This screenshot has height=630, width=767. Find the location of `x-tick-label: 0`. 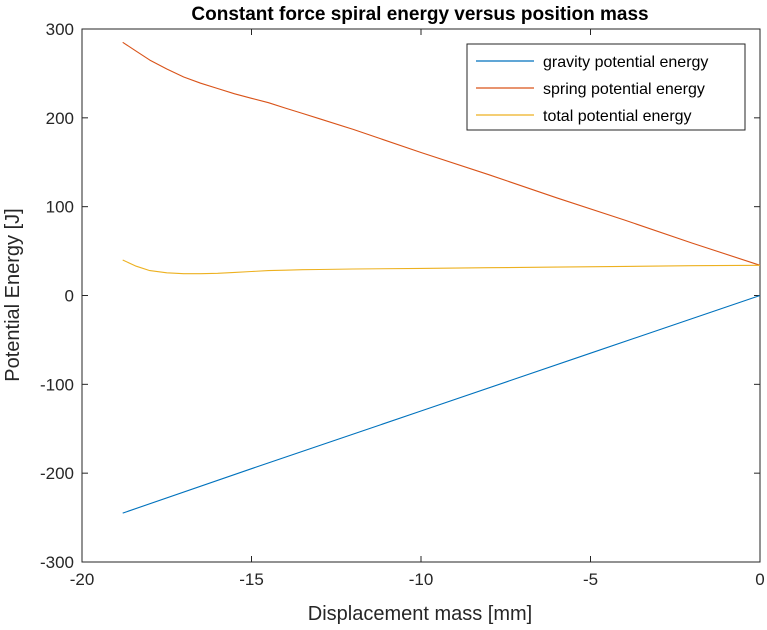

x-tick-label: 0 is located at coordinates (759, 579).